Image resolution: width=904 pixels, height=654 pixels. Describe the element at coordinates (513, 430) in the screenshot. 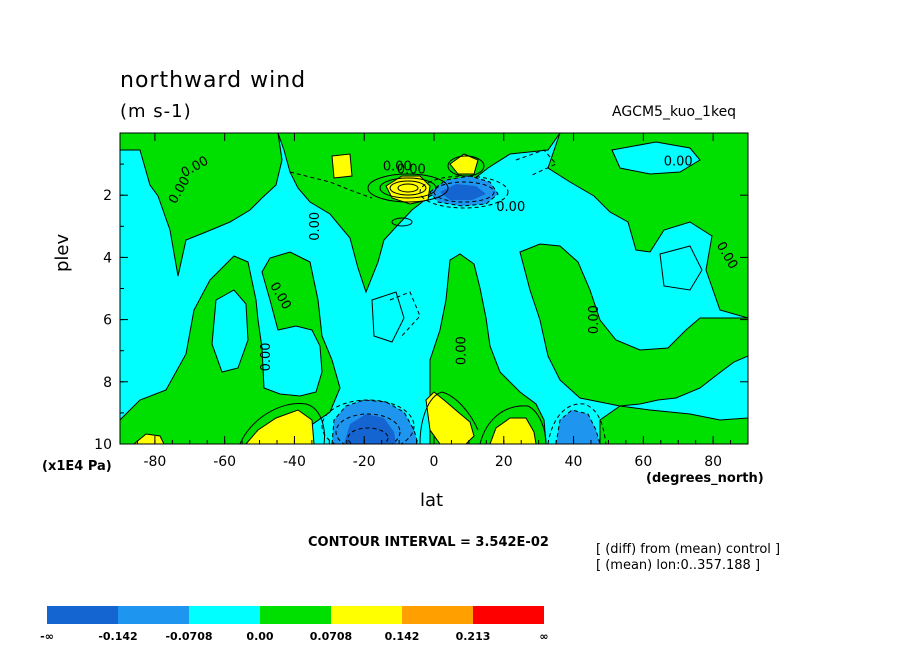

I see `max-positive-south-east` at that location.